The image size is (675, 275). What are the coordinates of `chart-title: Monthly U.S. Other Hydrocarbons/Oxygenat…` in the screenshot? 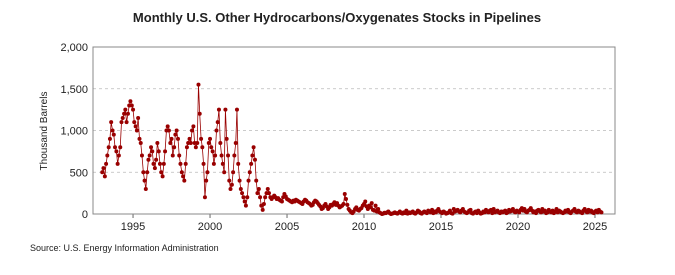 It's located at (337, 17).